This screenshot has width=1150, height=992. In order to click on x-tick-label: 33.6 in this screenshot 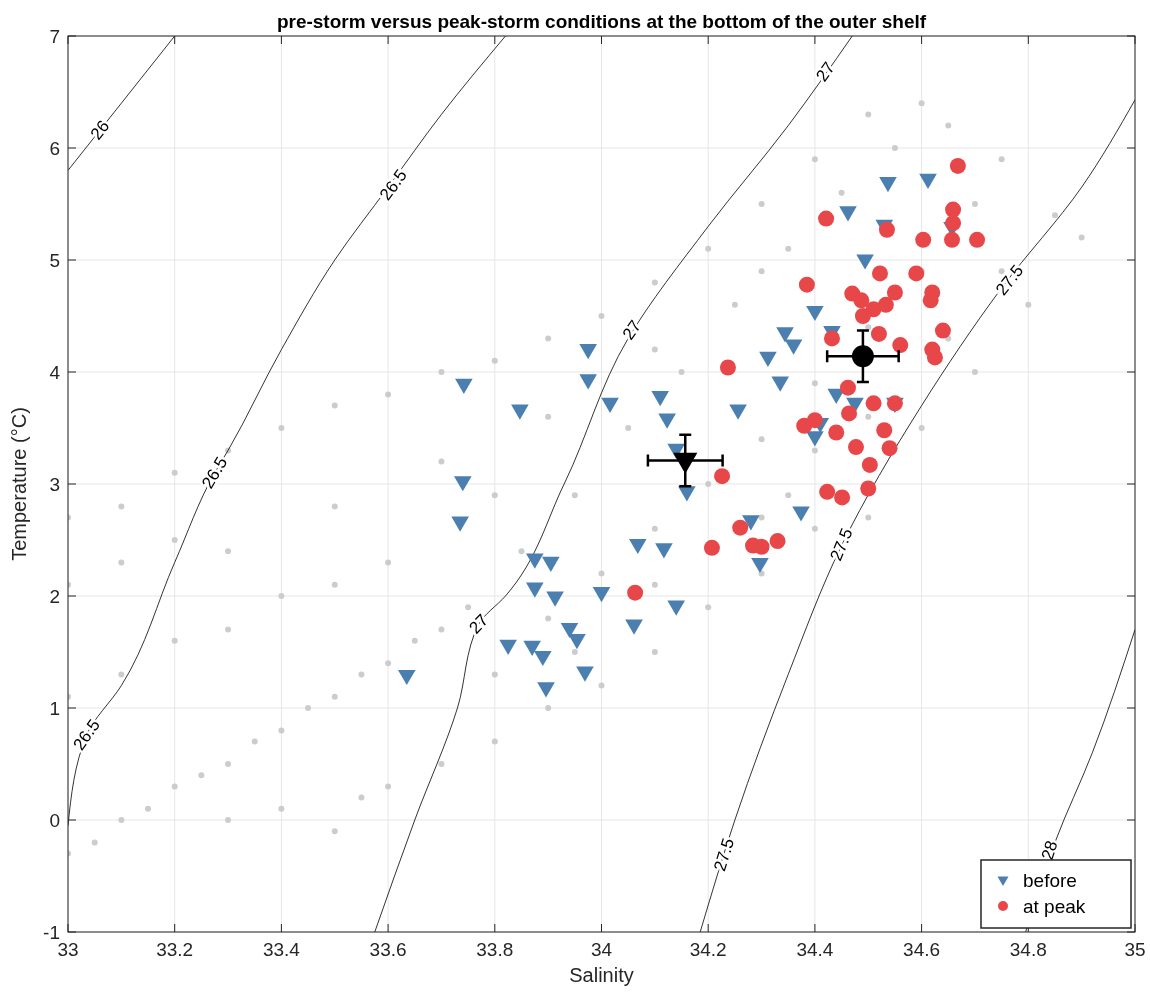, I will do `click(388, 949)`.